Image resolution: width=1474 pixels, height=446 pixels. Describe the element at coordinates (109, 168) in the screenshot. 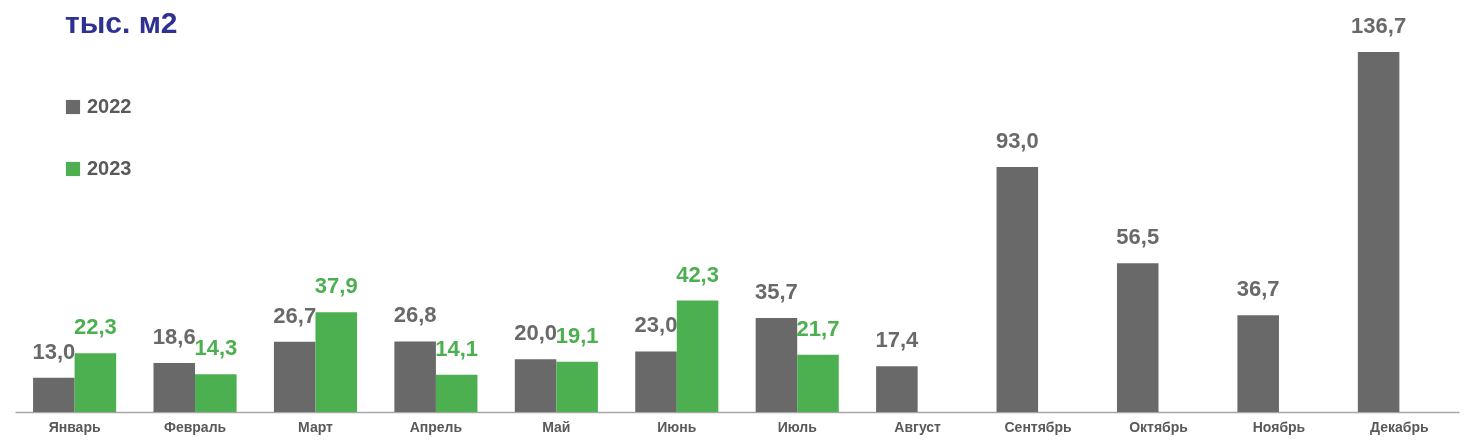

I see `legend-label: 2023` at that location.